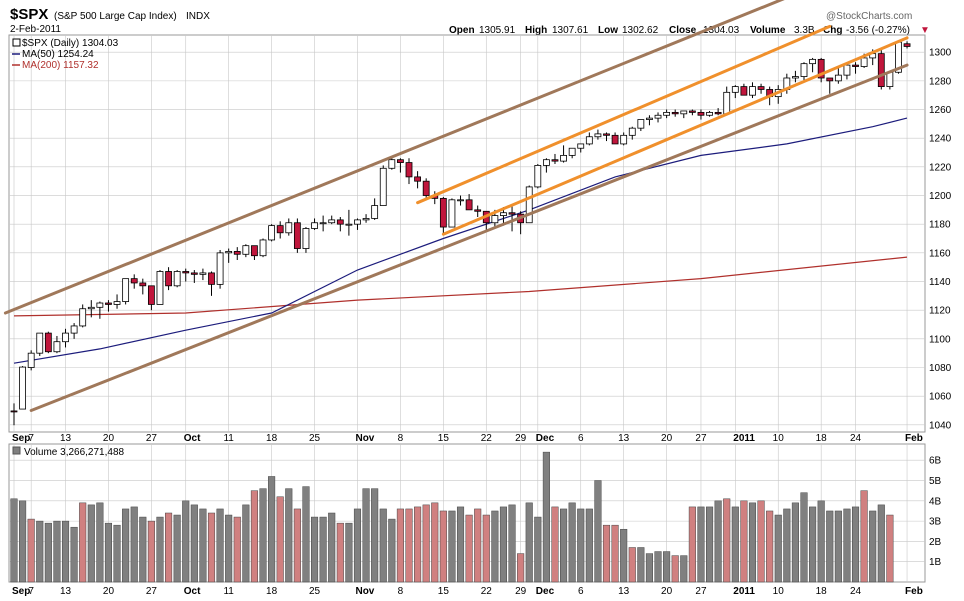  I want to click on price-x-tick-label: 22, so click(487, 438).